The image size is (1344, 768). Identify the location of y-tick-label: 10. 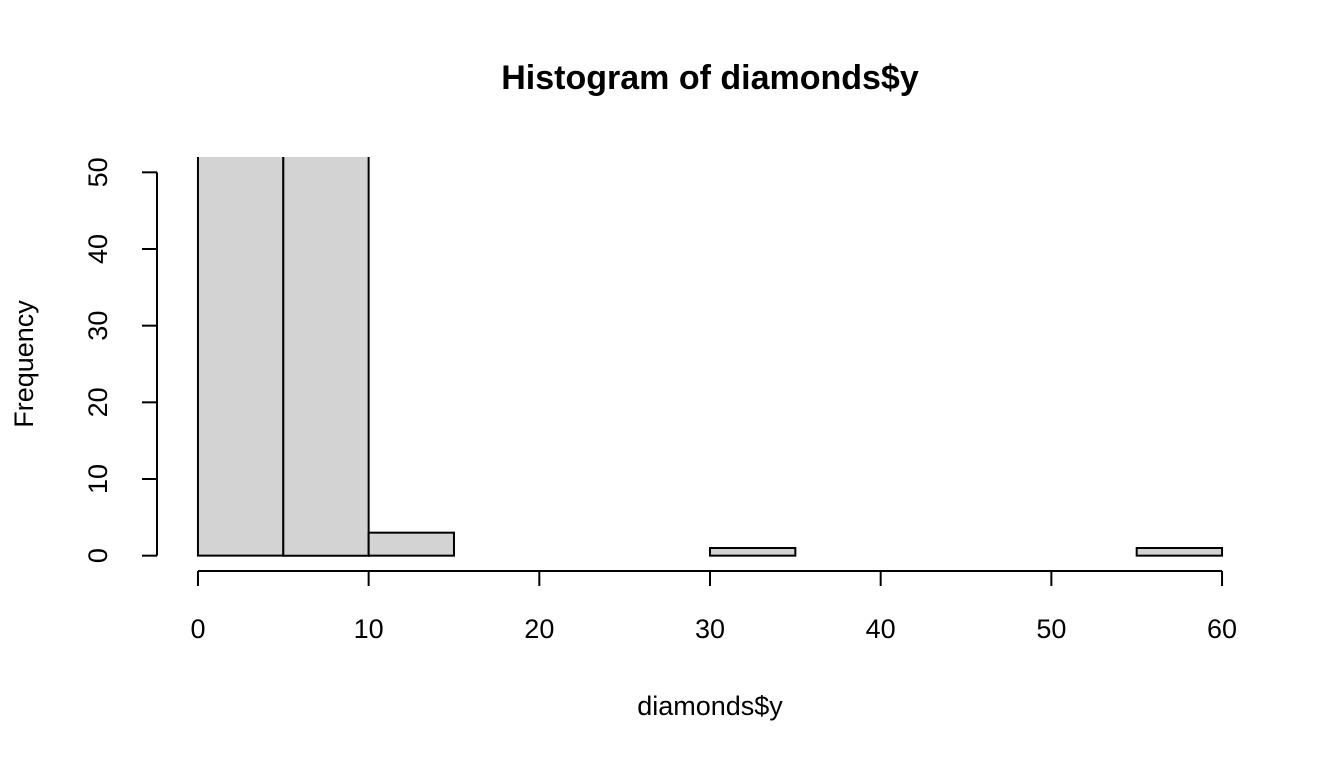
(98, 479).